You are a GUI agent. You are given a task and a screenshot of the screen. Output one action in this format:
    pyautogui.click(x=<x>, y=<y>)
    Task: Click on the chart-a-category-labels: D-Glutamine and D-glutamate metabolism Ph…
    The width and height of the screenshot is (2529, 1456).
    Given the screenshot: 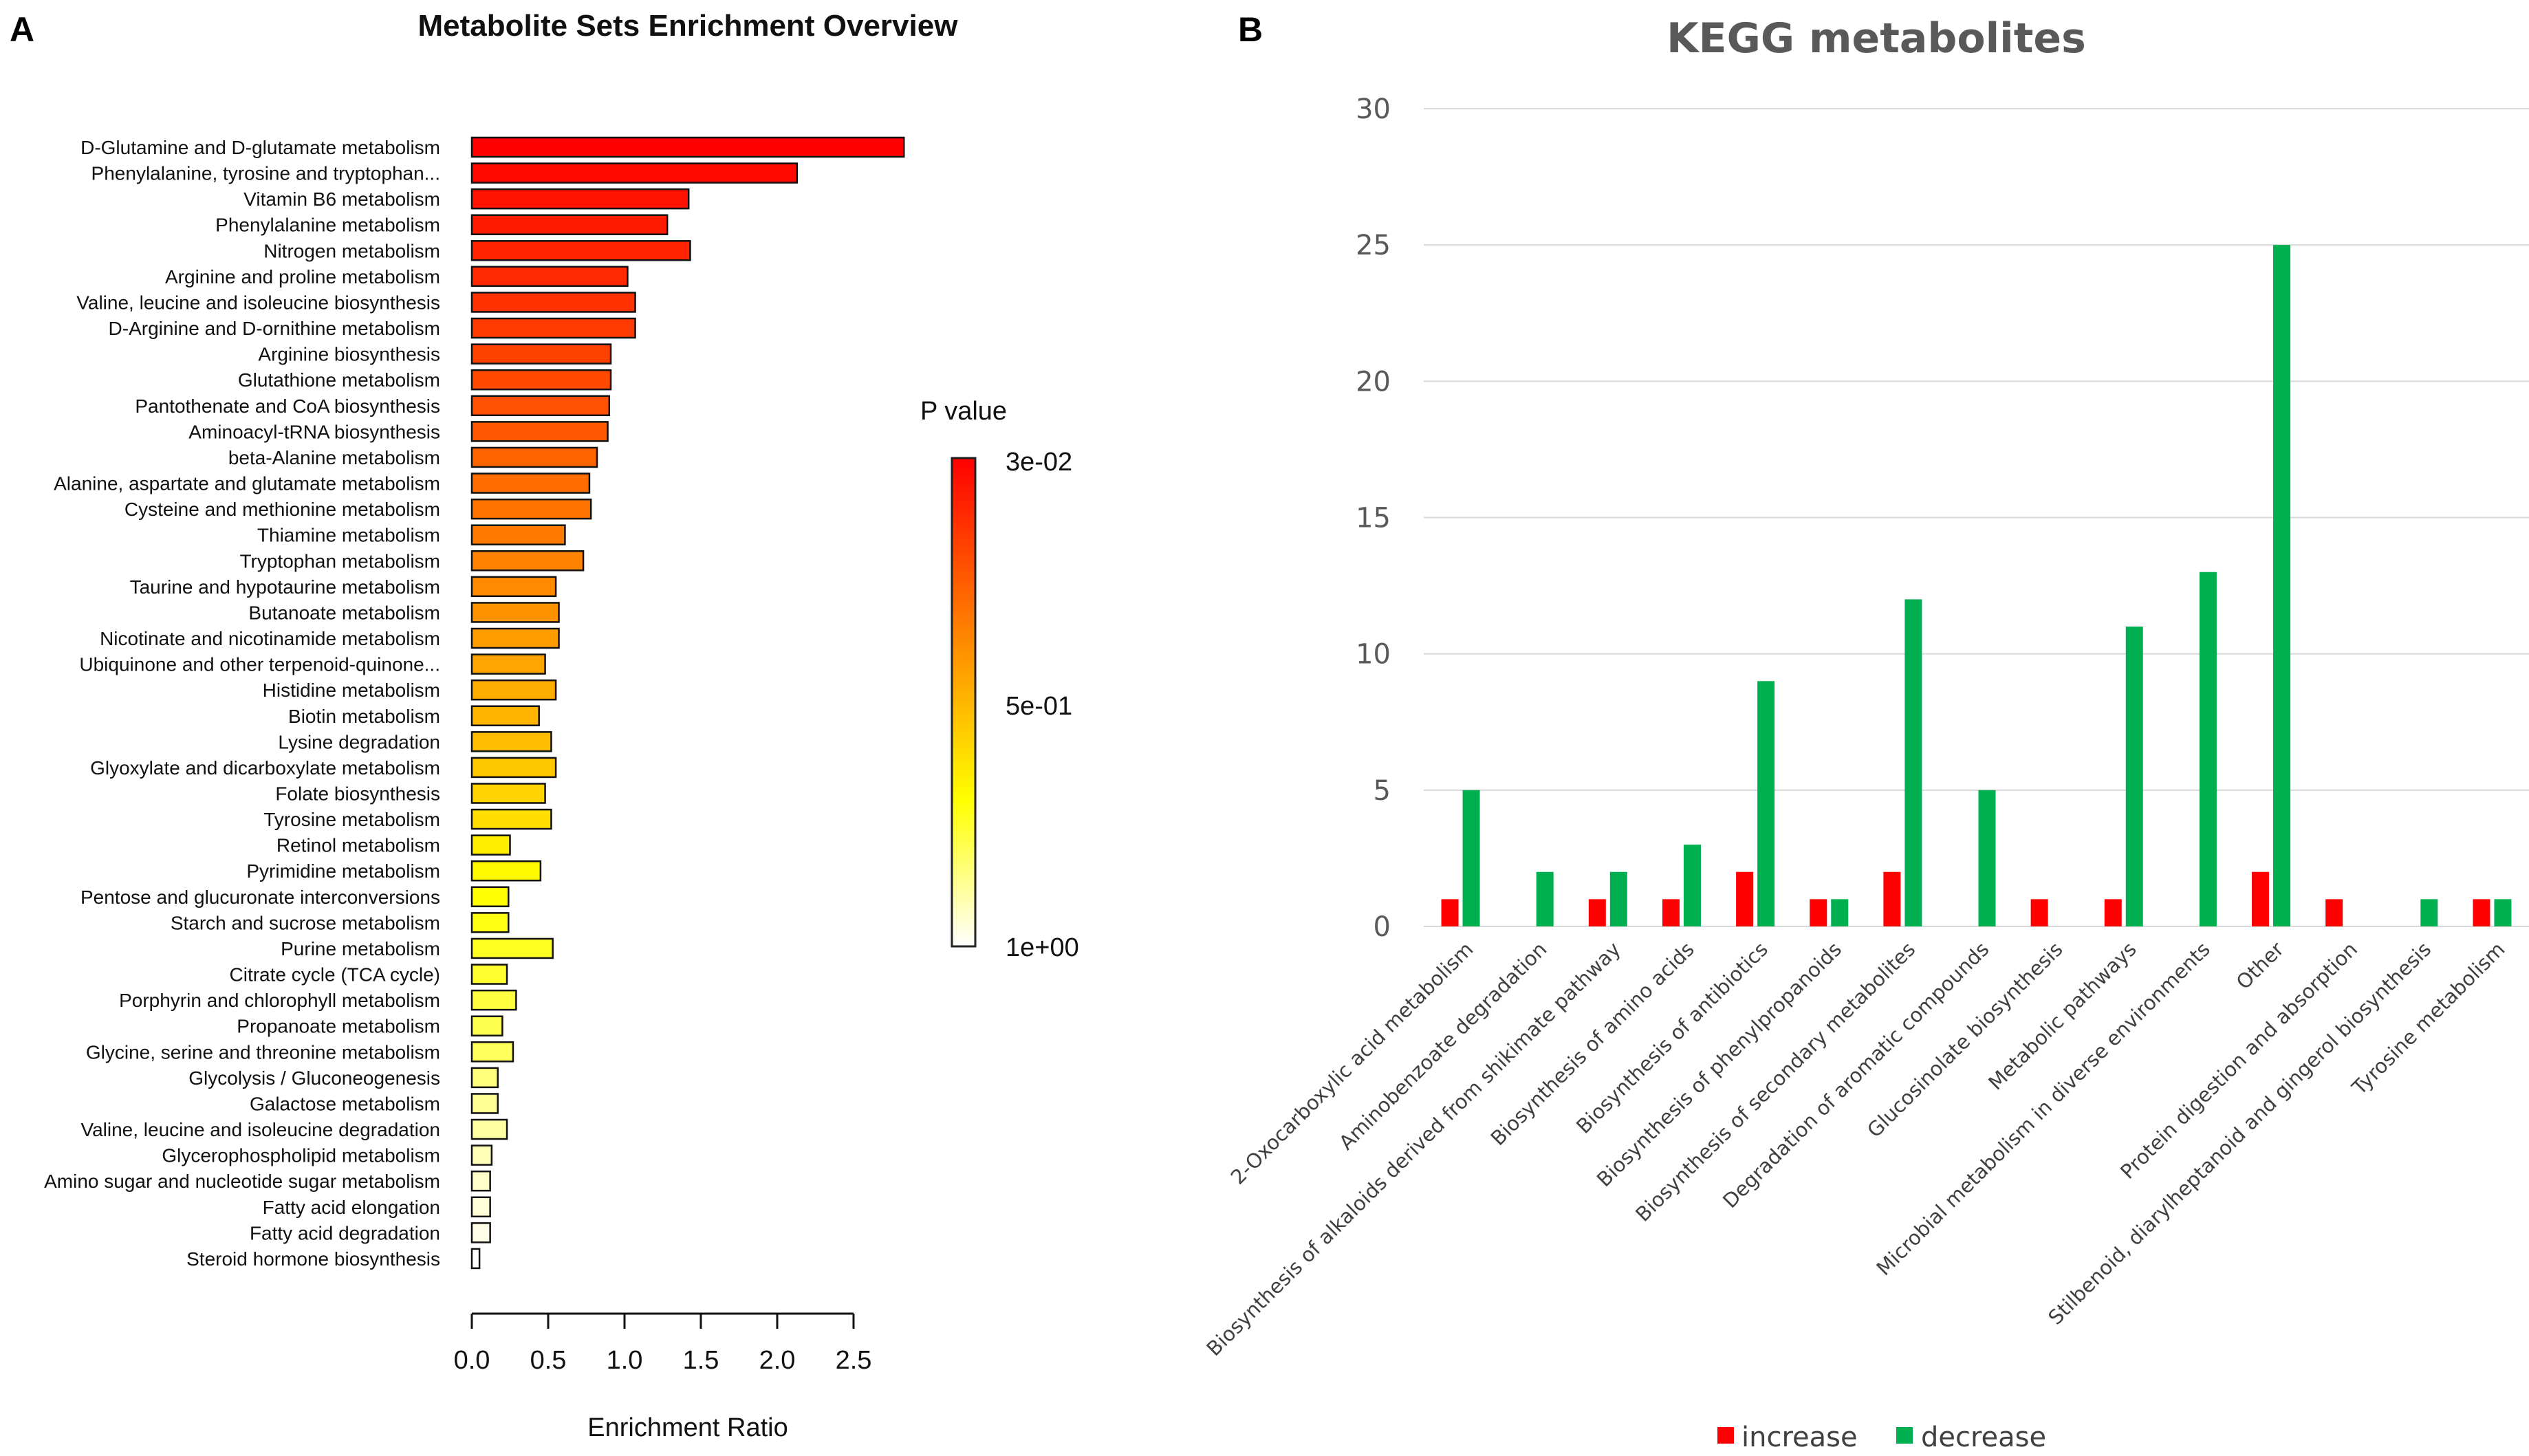 What is the action you would take?
    pyautogui.click(x=242, y=703)
    